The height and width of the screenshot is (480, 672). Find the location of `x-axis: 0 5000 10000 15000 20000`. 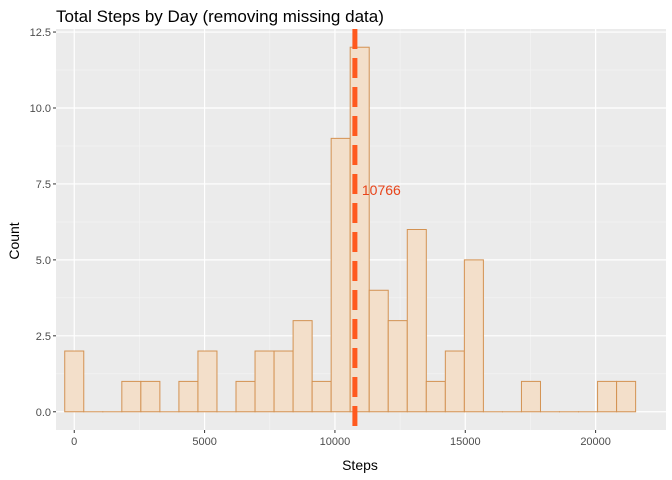

x-axis: 0 5000 10000 15000 20000 is located at coordinates (341, 439).